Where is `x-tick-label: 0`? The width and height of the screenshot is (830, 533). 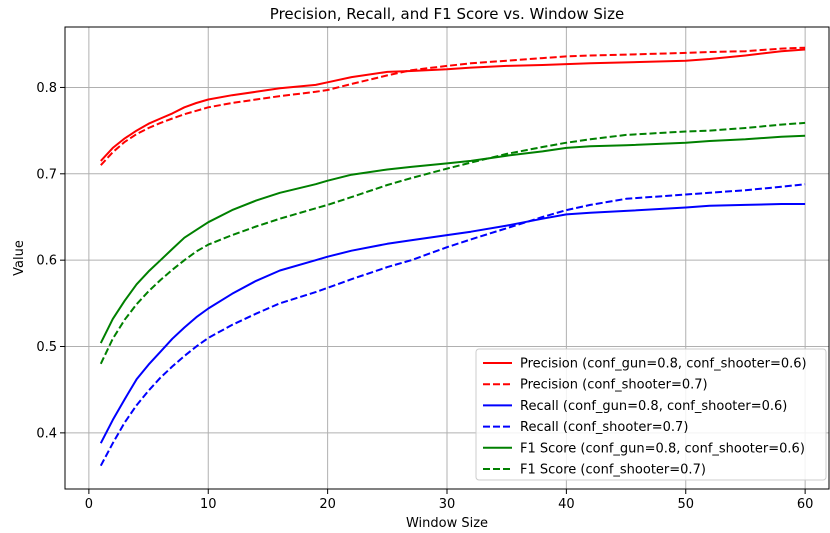
x-tick-label: 0 is located at coordinates (89, 504).